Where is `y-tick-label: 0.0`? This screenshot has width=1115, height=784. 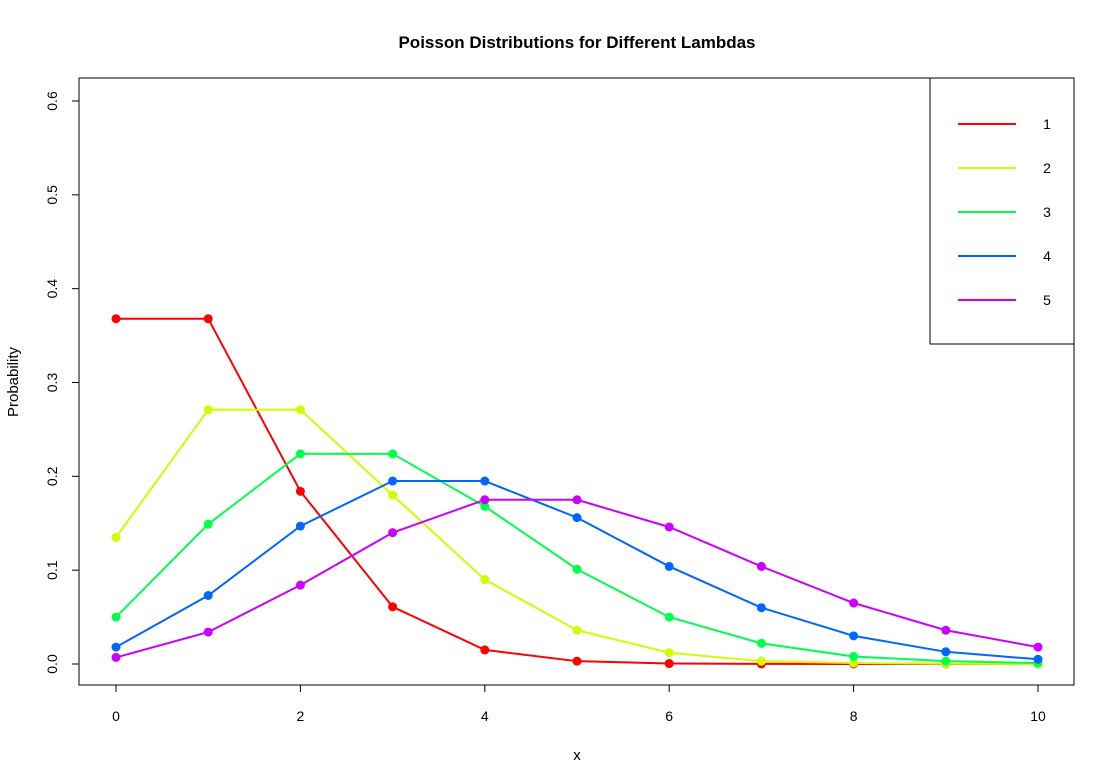 y-tick-label: 0.0 is located at coordinates (52, 664).